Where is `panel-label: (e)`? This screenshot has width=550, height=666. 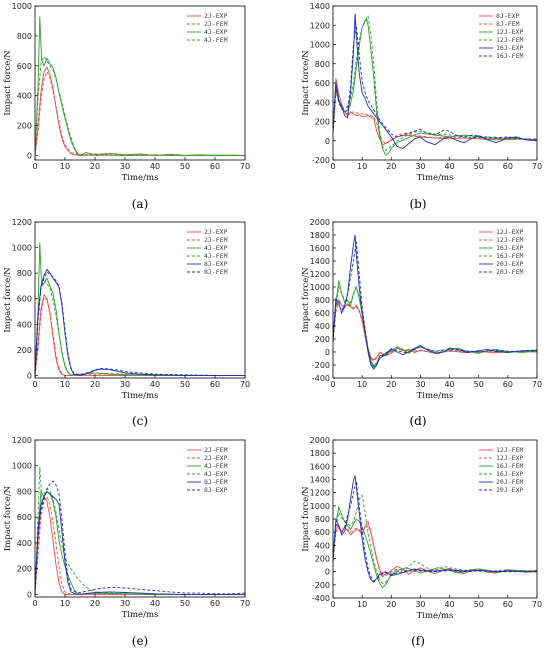
panel-label: (e) is located at coordinates (140, 641).